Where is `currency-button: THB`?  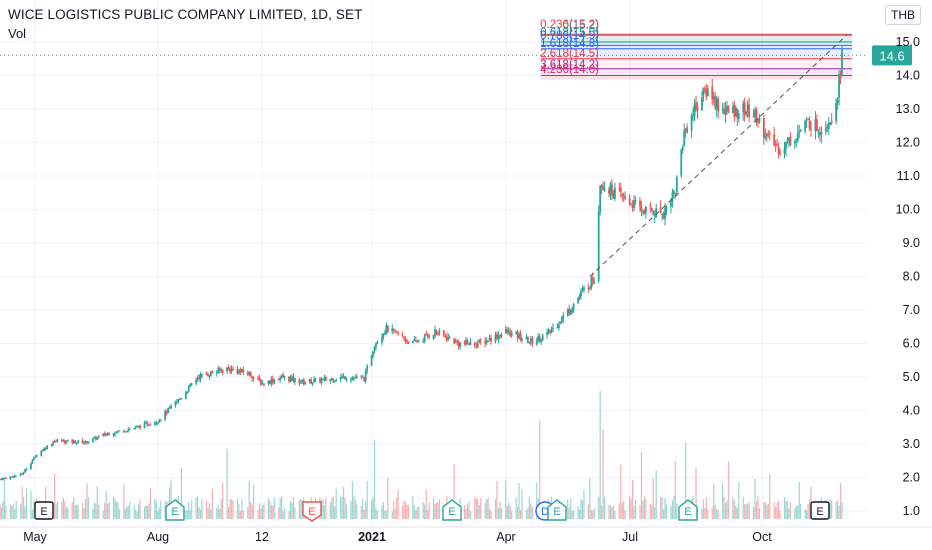
currency-button: THB is located at coordinates (903, 15).